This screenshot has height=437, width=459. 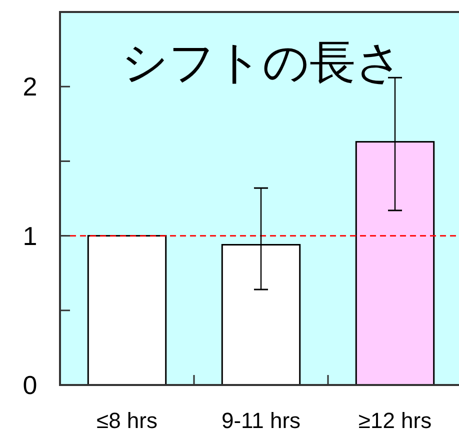 I want to click on xtick-label: ≥12 hrs, so click(x=395, y=420).